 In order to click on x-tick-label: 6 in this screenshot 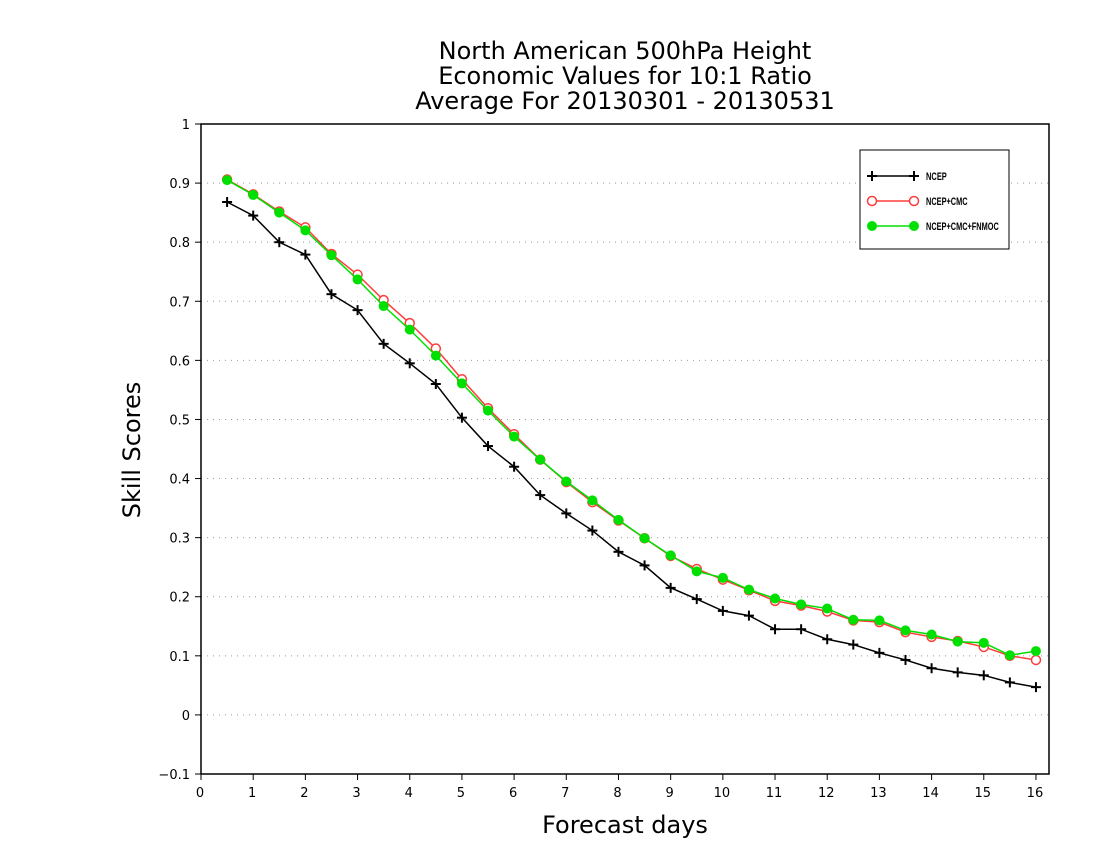, I will do `click(513, 793)`.